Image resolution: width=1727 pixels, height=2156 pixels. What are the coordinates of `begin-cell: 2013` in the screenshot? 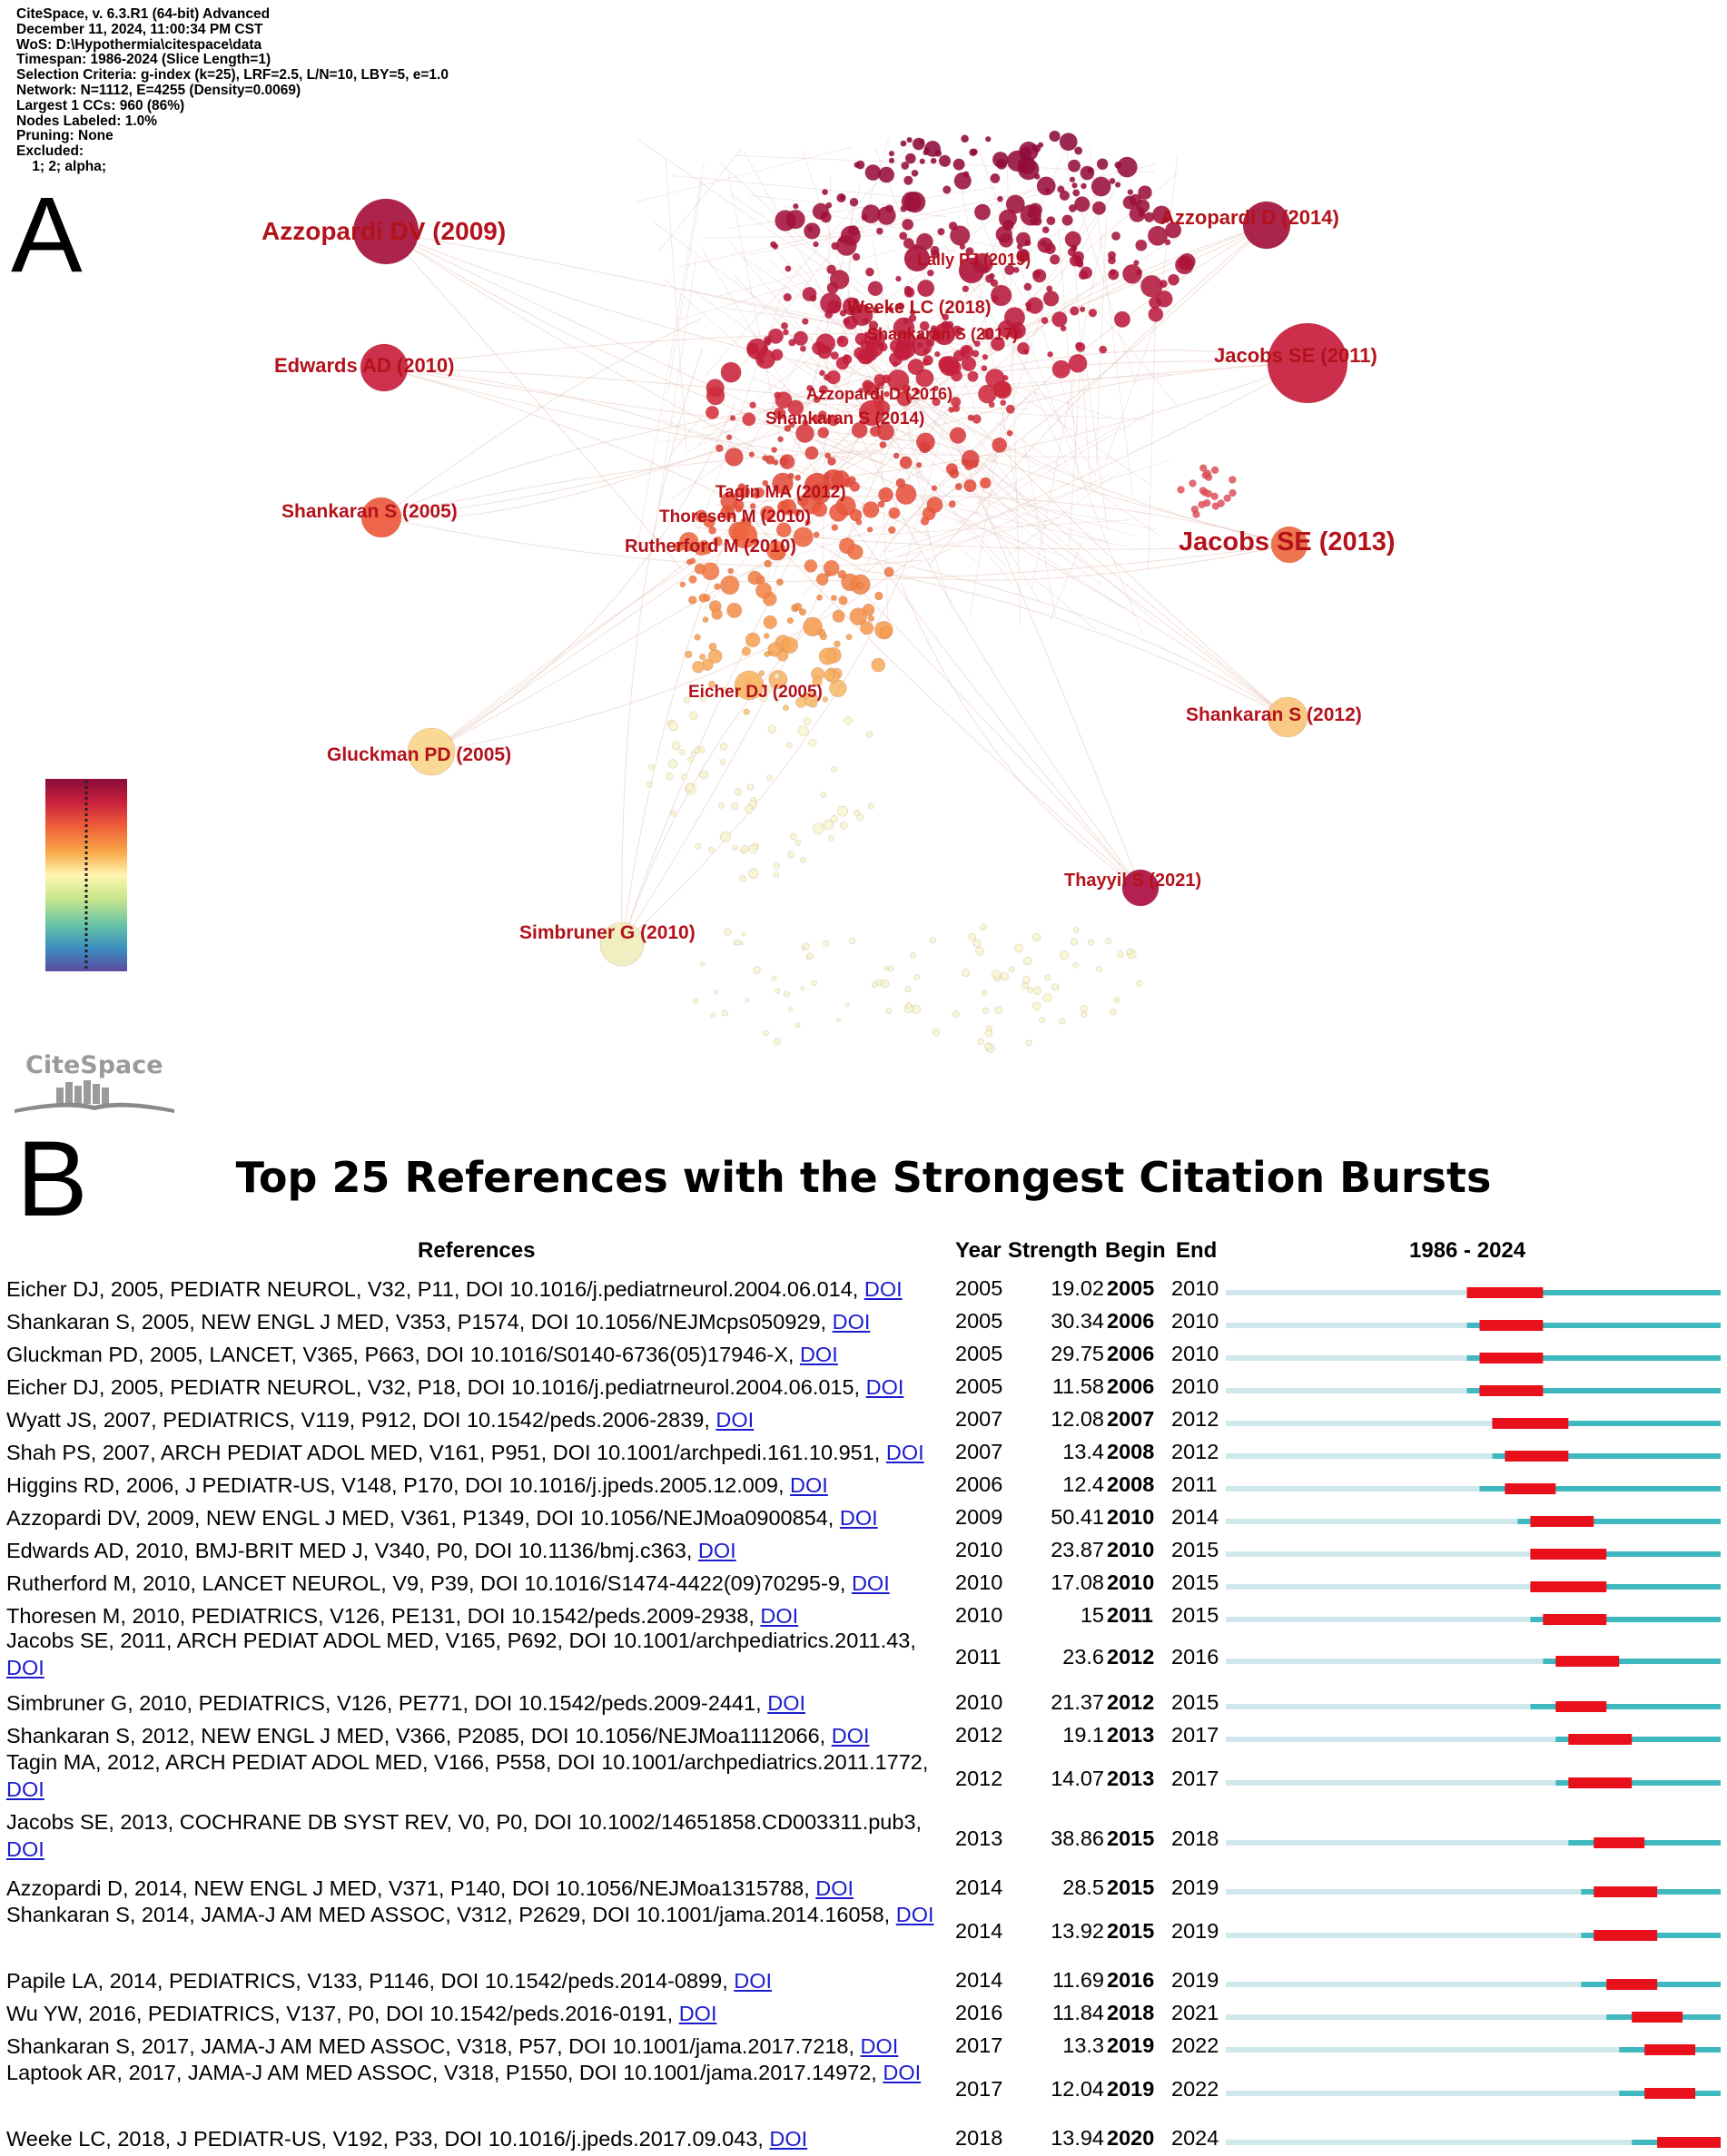 It's located at (1131, 1735).